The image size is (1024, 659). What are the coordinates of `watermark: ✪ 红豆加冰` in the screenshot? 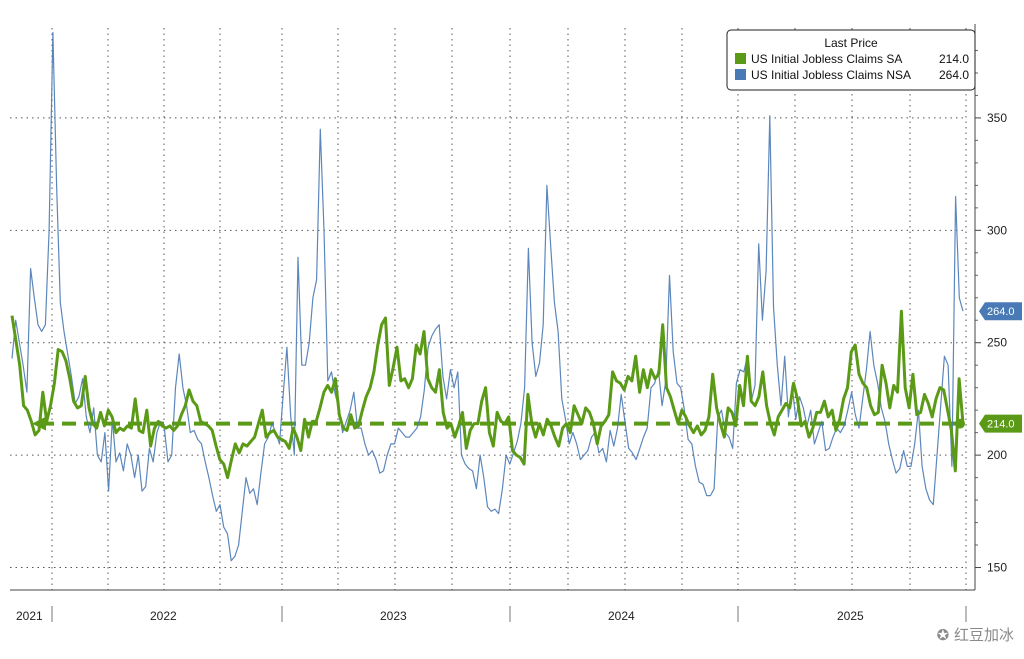 It's located at (975, 634).